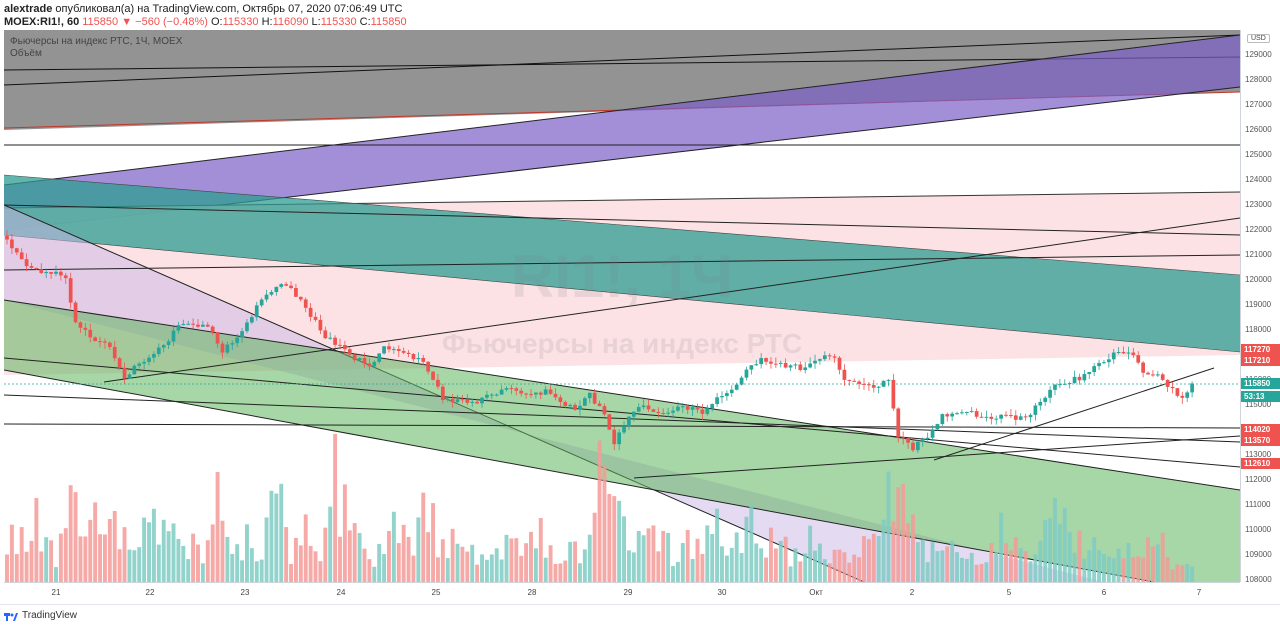 Image resolution: width=1280 pixels, height=629 pixels. What do you see at coordinates (26, 53) in the screenshot?
I see `legend-volume: Объём` at bounding box center [26, 53].